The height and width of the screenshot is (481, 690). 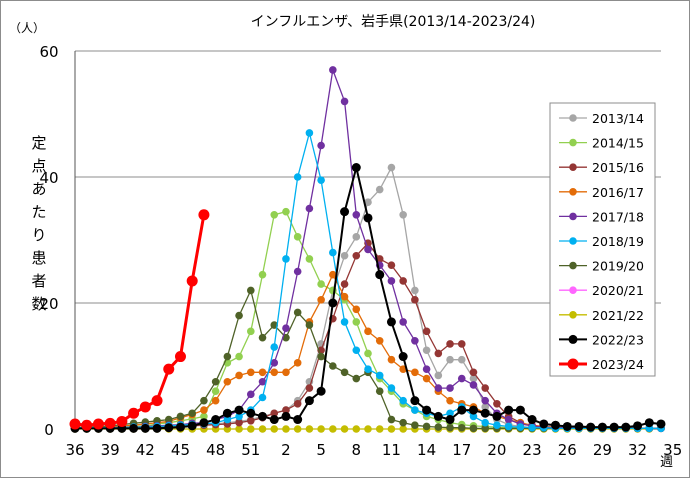 What do you see at coordinates (321, 450) in the screenshot?
I see `x-tick-label: 5` at bounding box center [321, 450].